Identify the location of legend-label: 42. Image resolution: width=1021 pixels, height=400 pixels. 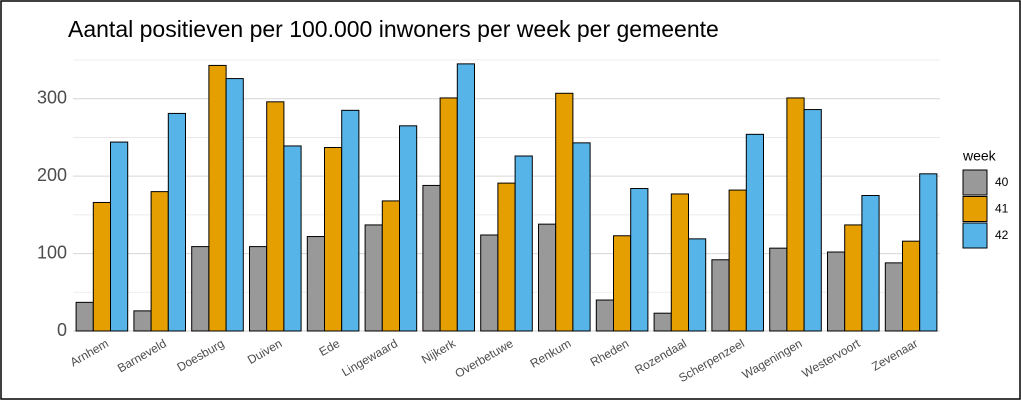
(1002, 235).